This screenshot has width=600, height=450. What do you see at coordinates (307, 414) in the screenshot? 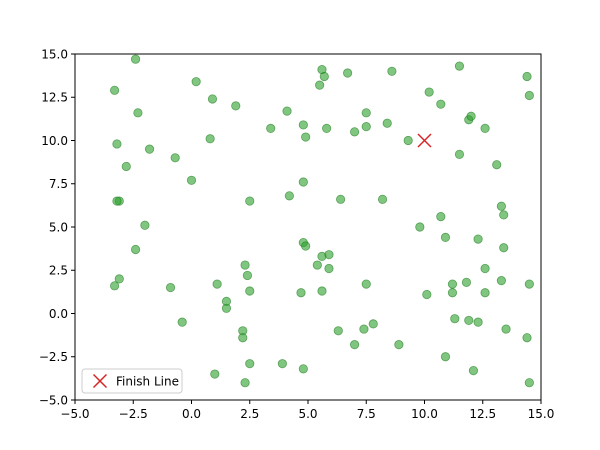
I see `x-tick-label: 5.0` at bounding box center [307, 414].